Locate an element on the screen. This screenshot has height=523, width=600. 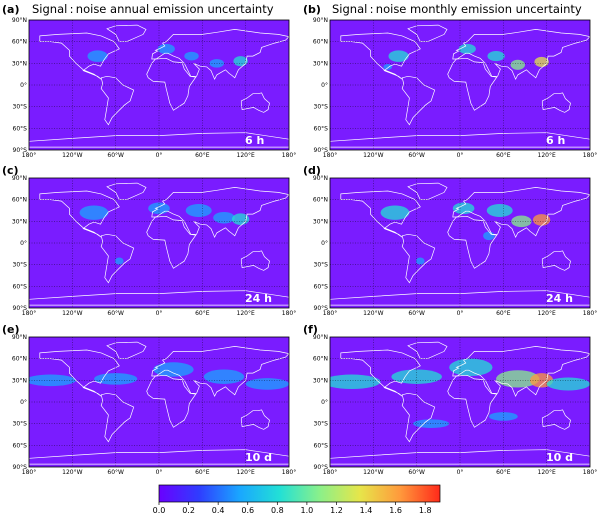
time-label: 10 d is located at coordinates (559, 457).